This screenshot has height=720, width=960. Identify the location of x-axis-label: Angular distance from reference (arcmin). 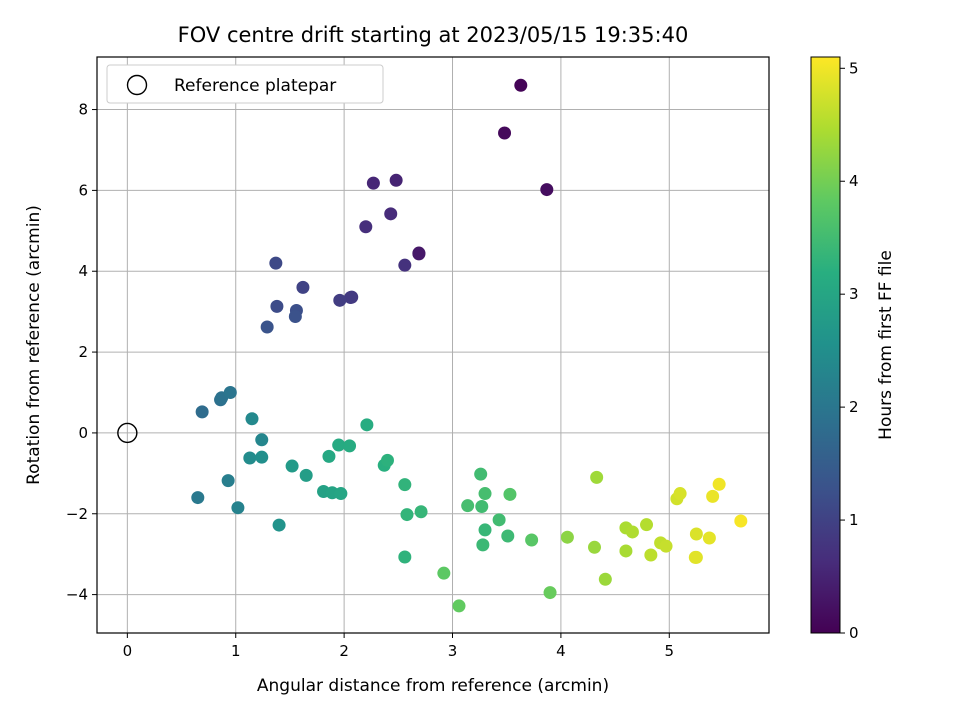
(433, 686).